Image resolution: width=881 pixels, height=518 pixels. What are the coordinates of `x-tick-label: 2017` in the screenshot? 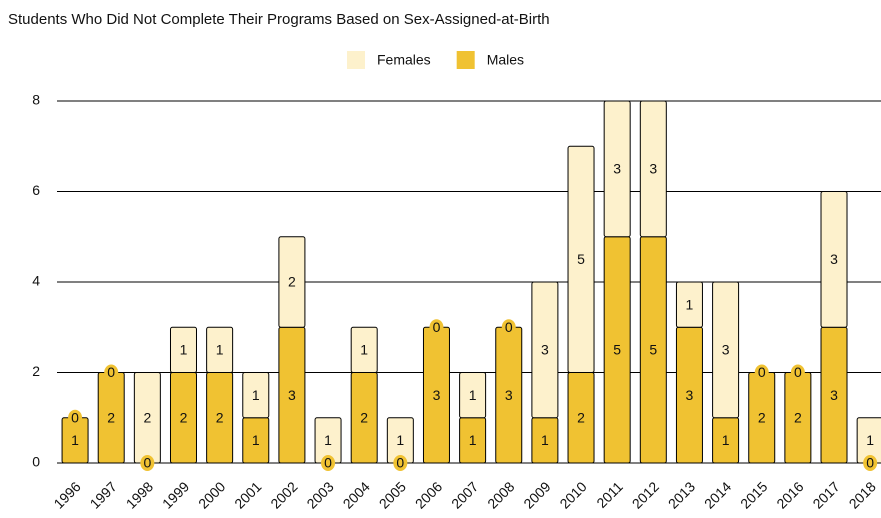 It's located at (825, 494).